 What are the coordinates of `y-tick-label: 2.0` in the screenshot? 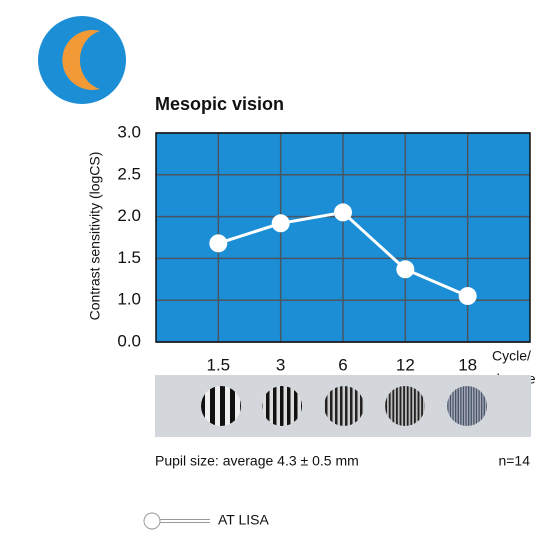 It's located at (129, 215).